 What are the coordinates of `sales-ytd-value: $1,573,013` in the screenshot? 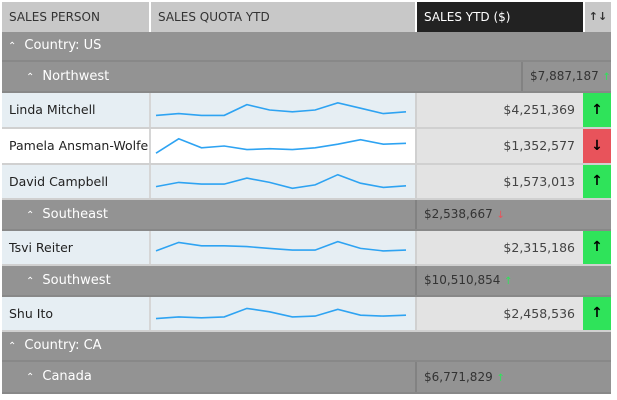 It's located at (499, 181).